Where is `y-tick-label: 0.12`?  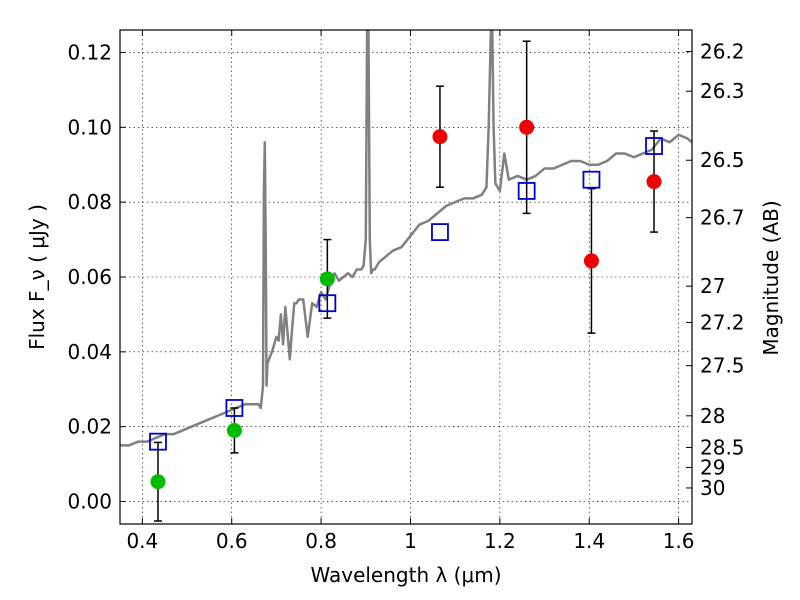
y-tick-label: 0.12 is located at coordinates (89, 52).